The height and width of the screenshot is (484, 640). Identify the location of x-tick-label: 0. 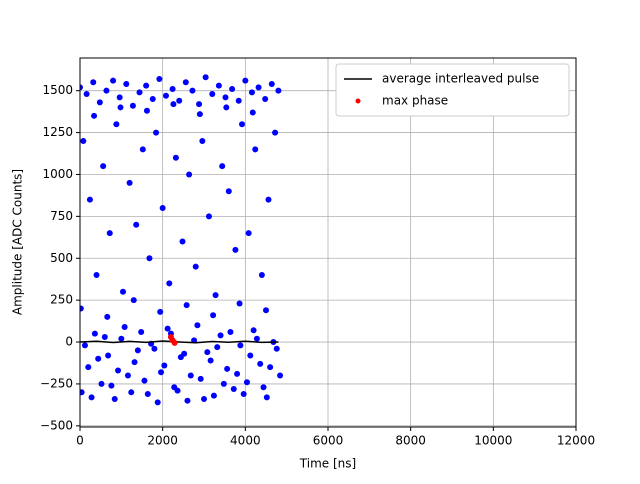
(80, 441).